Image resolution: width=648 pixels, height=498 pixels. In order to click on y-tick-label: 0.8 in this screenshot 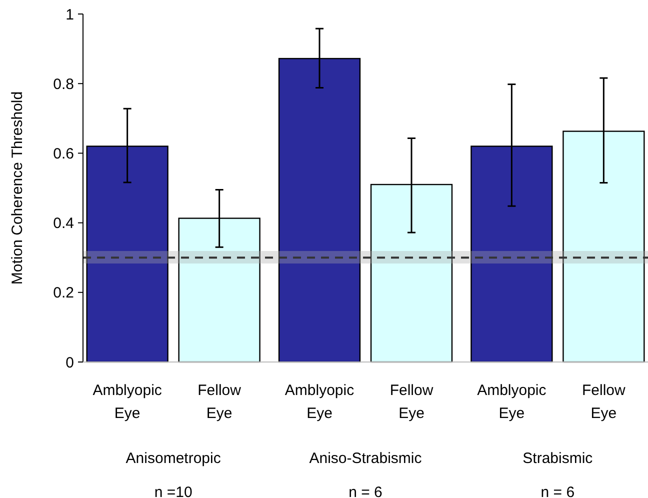, I will do `click(63, 84)`.